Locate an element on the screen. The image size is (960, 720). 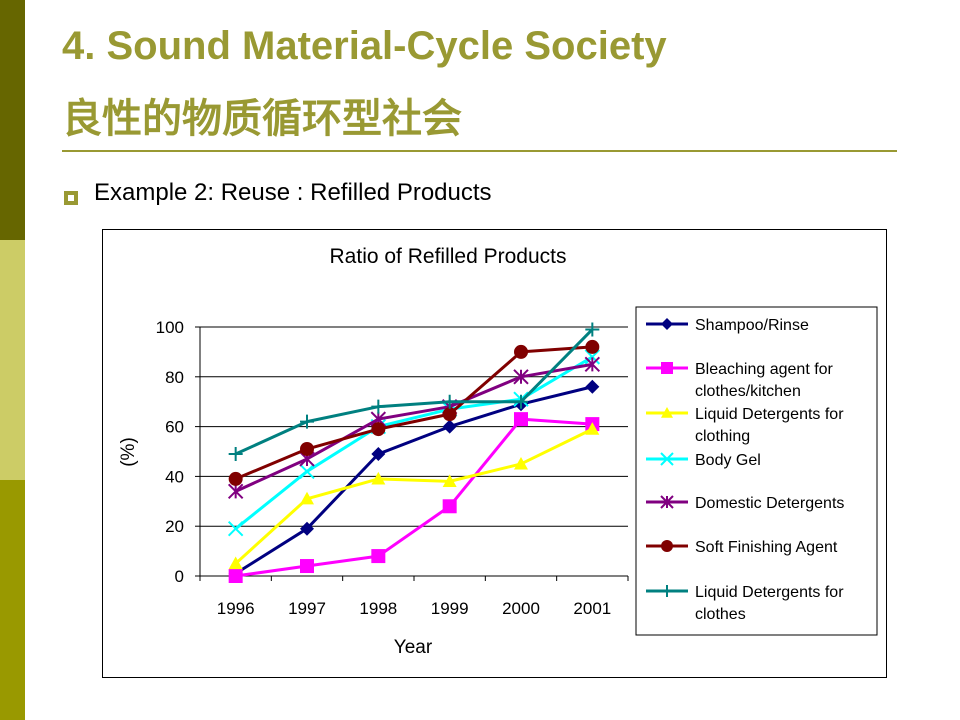
y-tick-label: 0 is located at coordinates (179, 576).